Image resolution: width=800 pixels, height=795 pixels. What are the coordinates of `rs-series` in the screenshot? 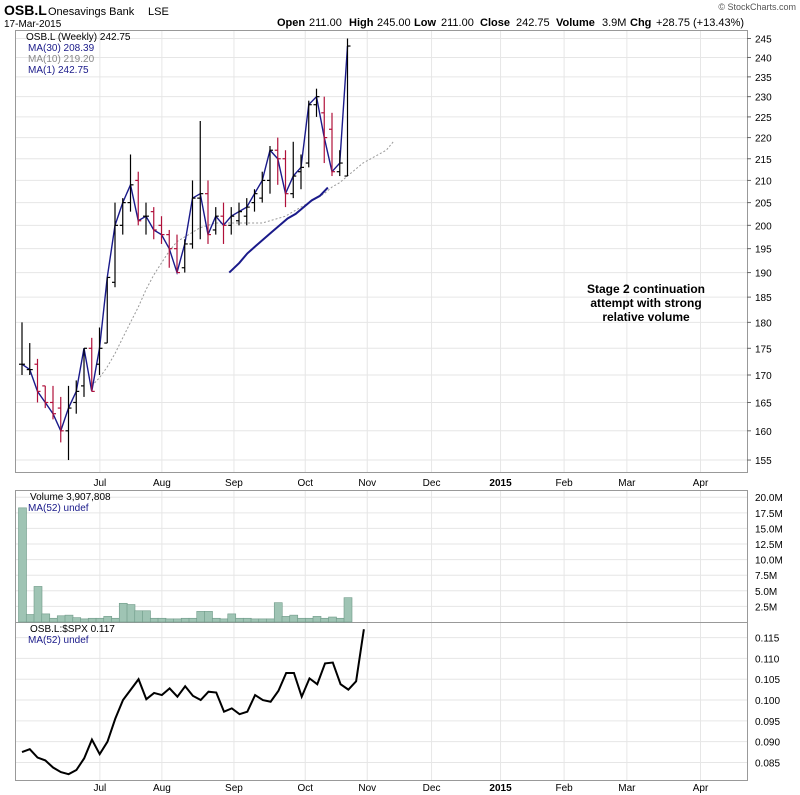 It's located at (193, 702).